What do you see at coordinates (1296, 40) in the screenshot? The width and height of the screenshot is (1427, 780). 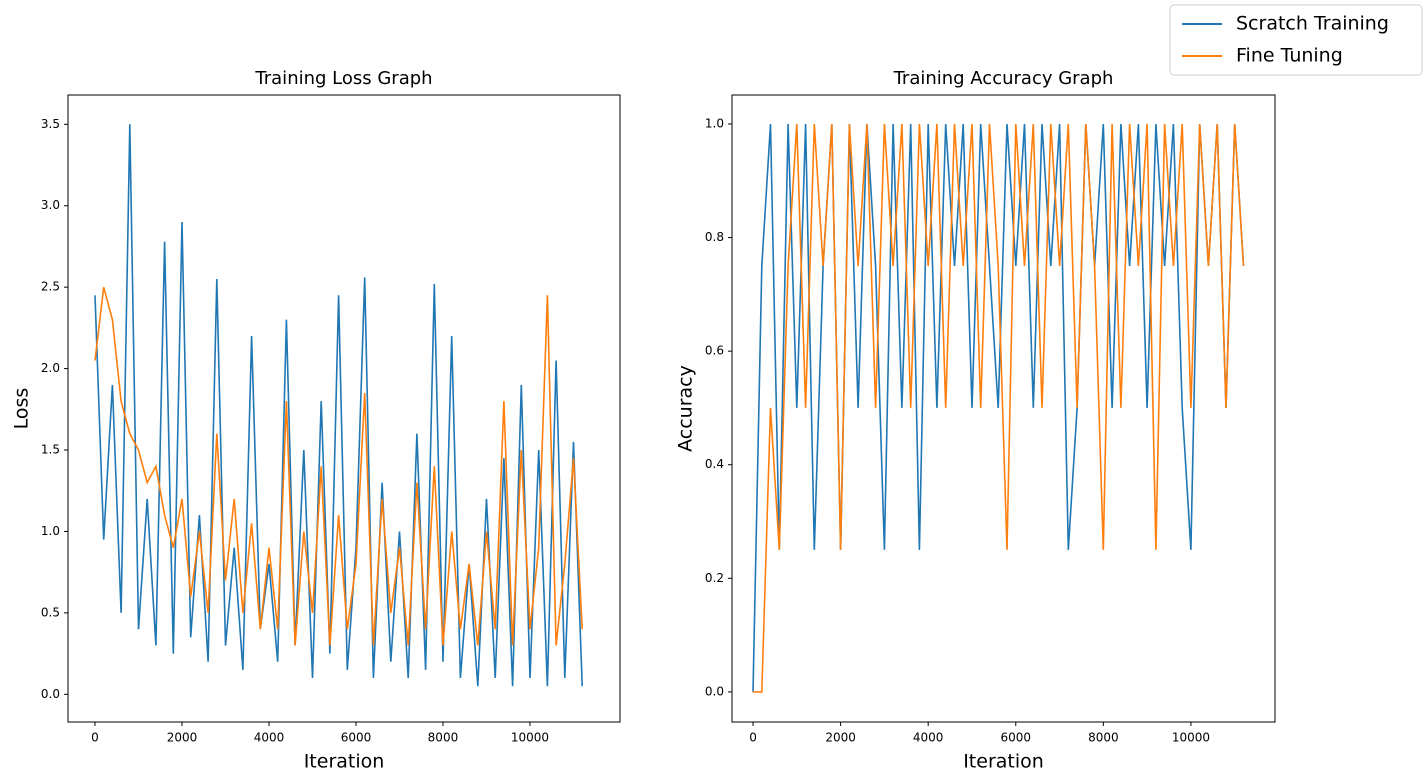 I see `legend-box` at bounding box center [1296, 40].